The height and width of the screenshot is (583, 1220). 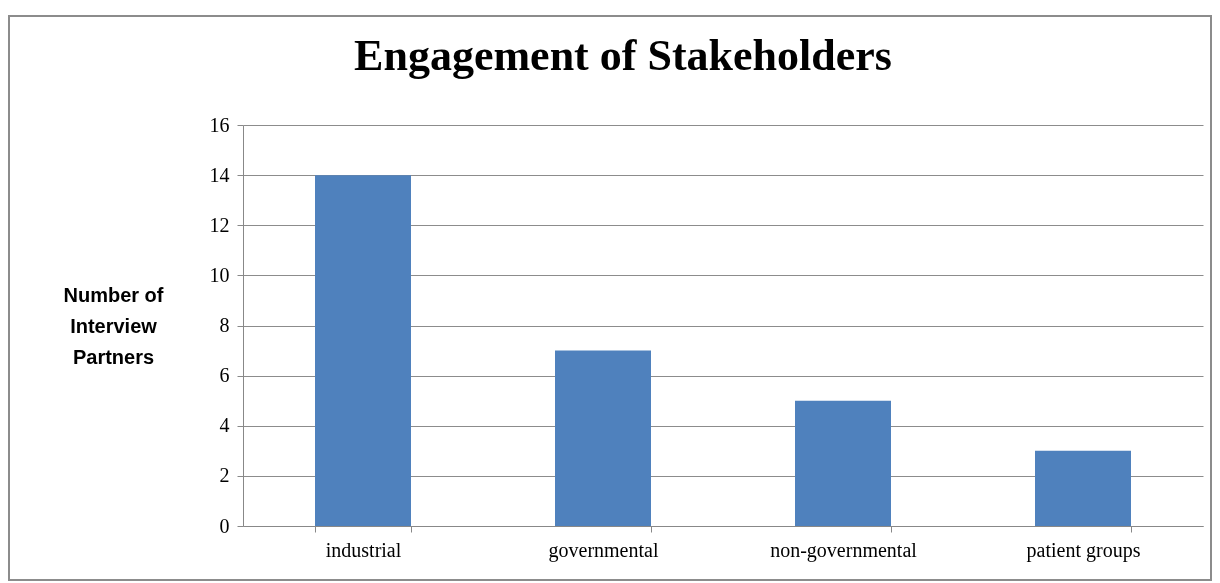 What do you see at coordinates (219, 224) in the screenshot?
I see `y-tick-label: 12` at bounding box center [219, 224].